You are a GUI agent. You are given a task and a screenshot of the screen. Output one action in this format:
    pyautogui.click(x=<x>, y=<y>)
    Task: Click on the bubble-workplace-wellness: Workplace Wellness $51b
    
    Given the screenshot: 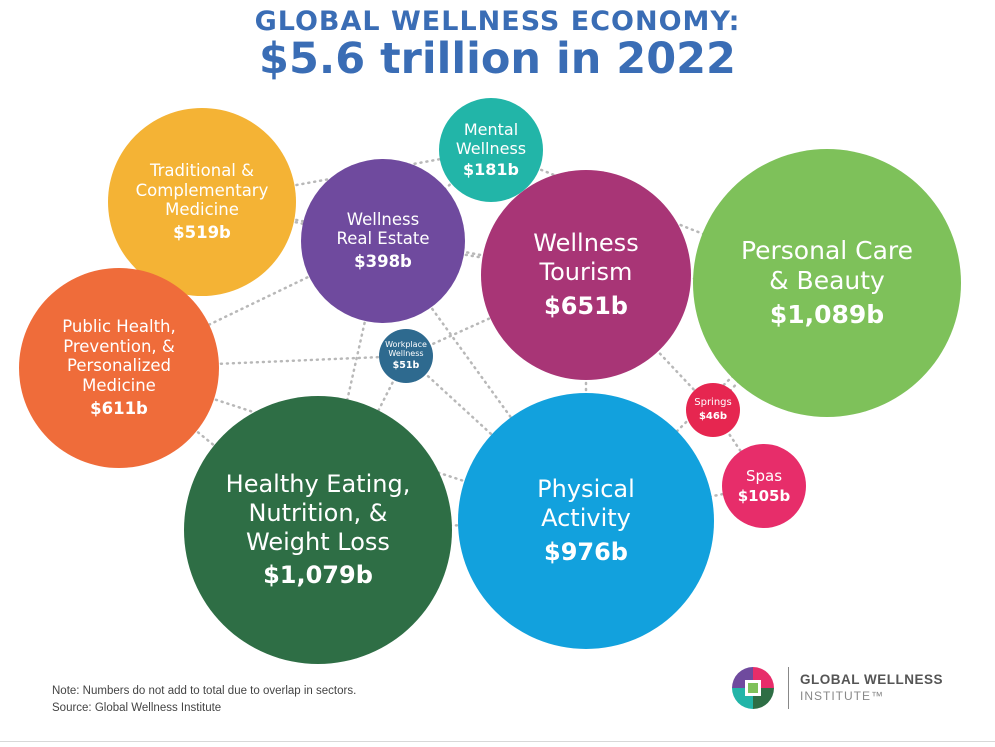 What is the action you would take?
    pyautogui.click(x=406, y=356)
    